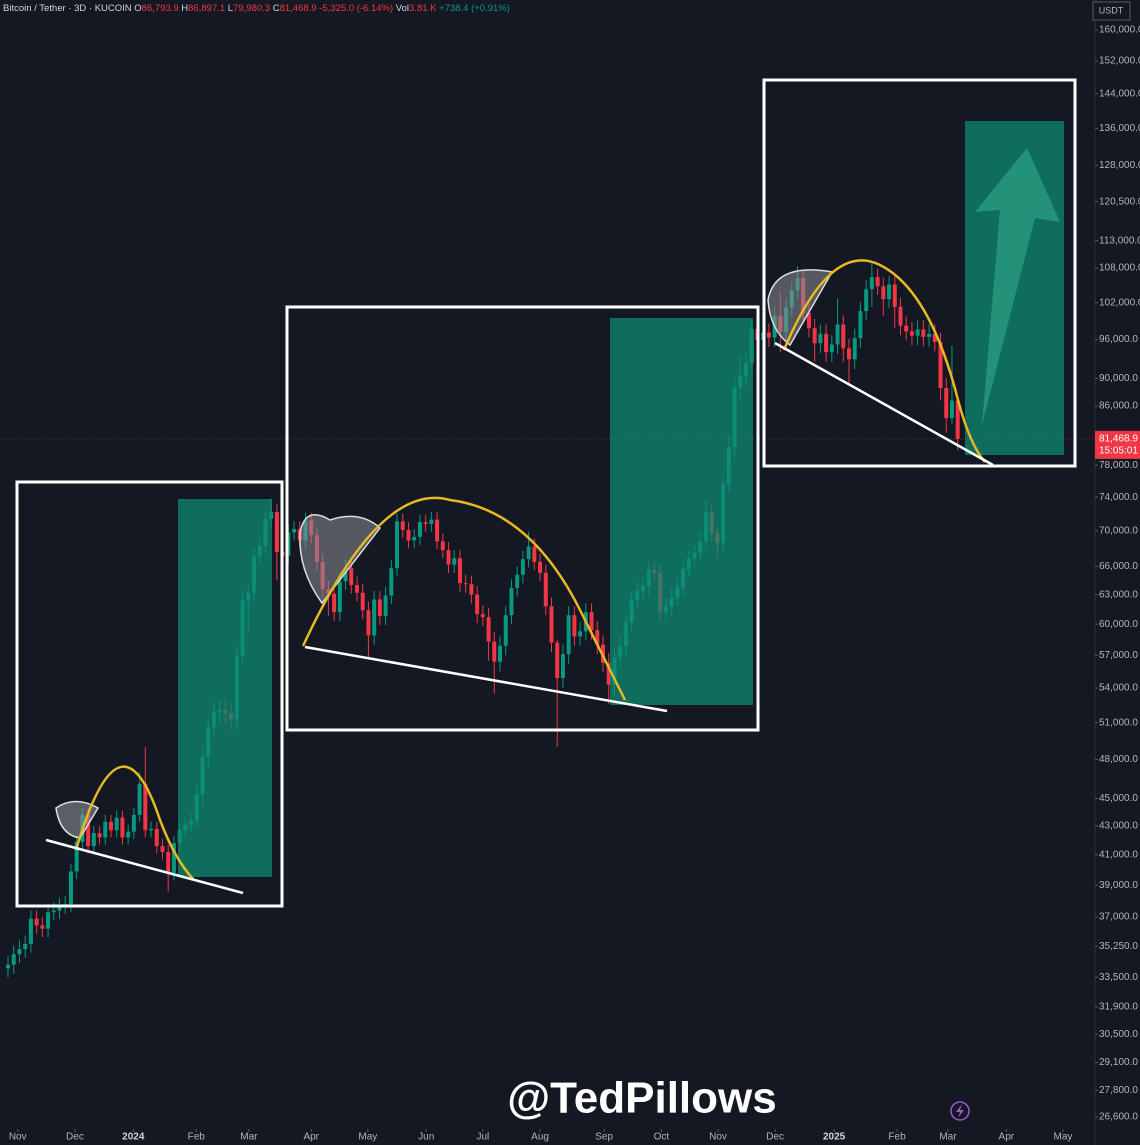 The image size is (1140, 1145). What do you see at coordinates (1118, 1117) in the screenshot?
I see `y-tick-label: 26,600.0` at bounding box center [1118, 1117].